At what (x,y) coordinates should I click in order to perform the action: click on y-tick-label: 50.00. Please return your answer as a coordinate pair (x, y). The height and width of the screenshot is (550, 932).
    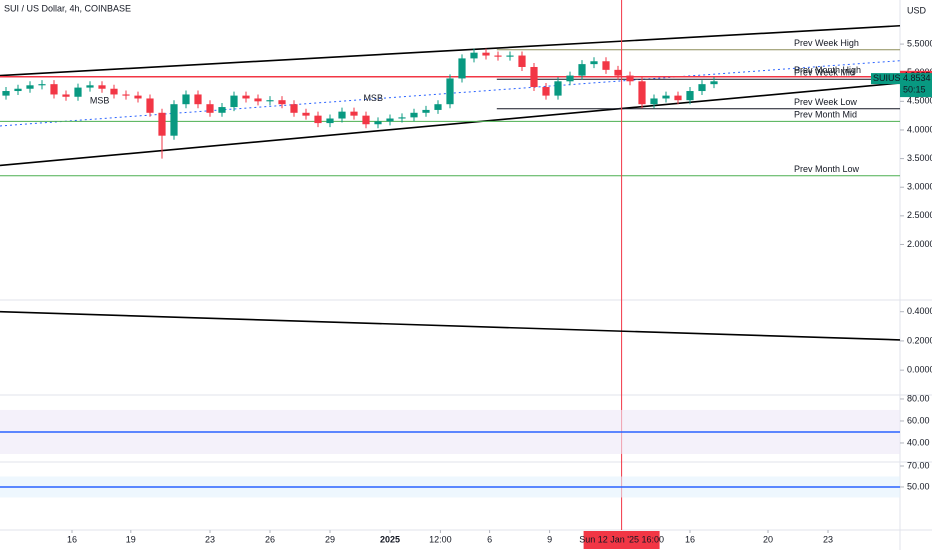
    Looking at the image, I should click on (918, 486).